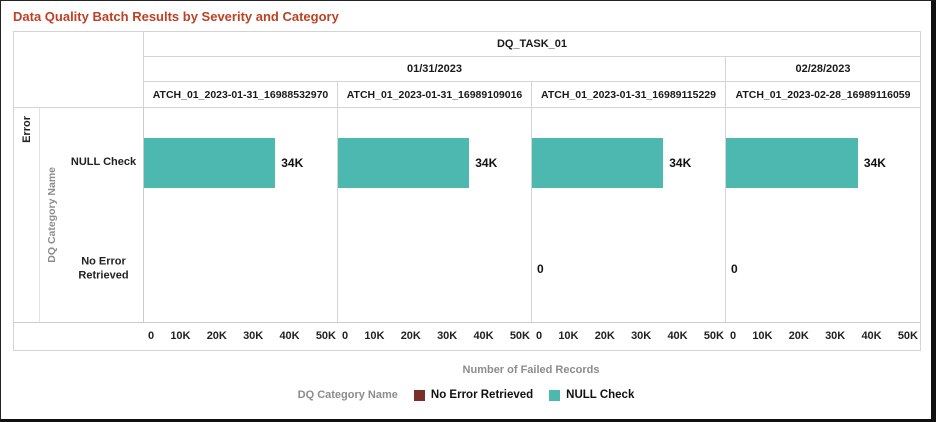 Image resolution: width=936 pixels, height=422 pixels. What do you see at coordinates (79, 70) in the screenshot?
I see `table-corner` at bounding box center [79, 70].